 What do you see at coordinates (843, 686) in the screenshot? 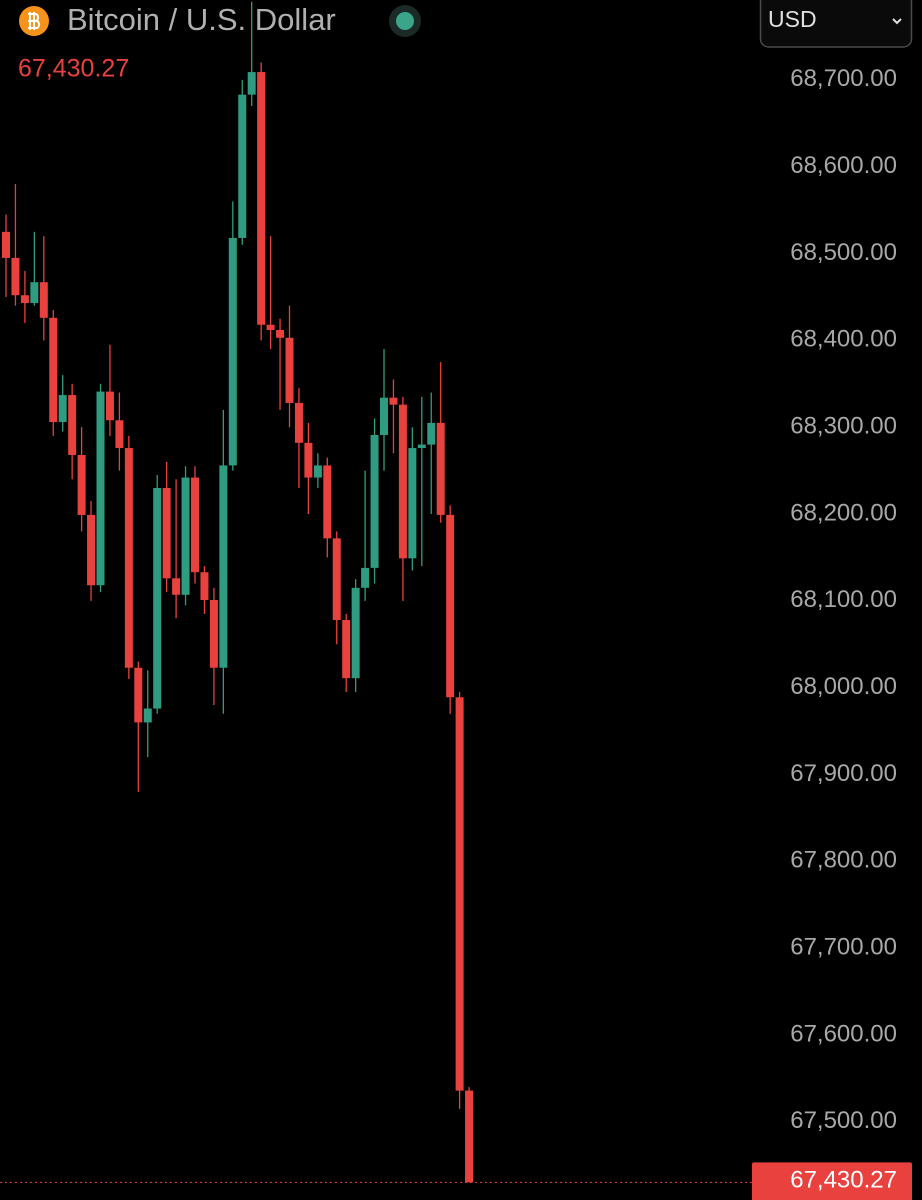
I see `y-tick-label: 68,000.00` at bounding box center [843, 686].